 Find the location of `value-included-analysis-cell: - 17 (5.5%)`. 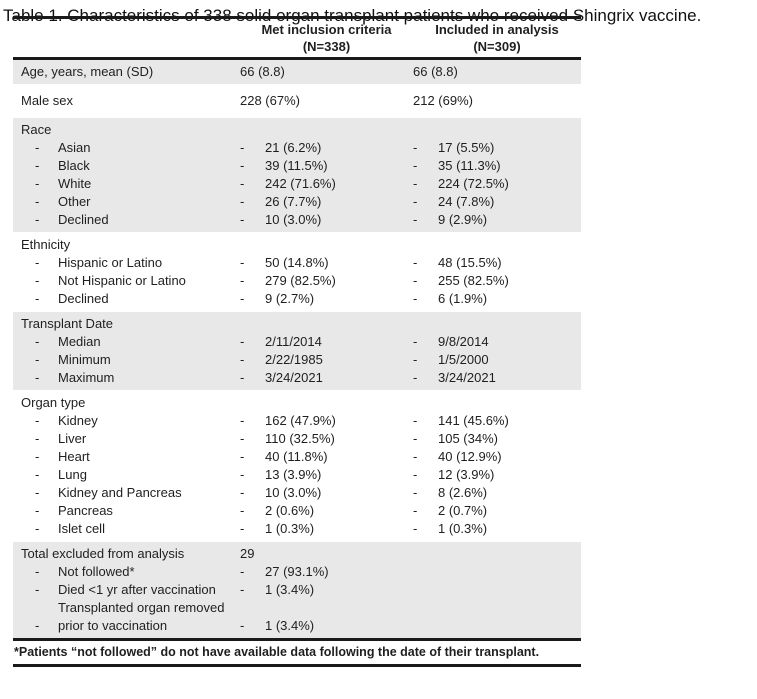

value-included-analysis-cell: - 17 (5.5%) is located at coordinates (497, 148).